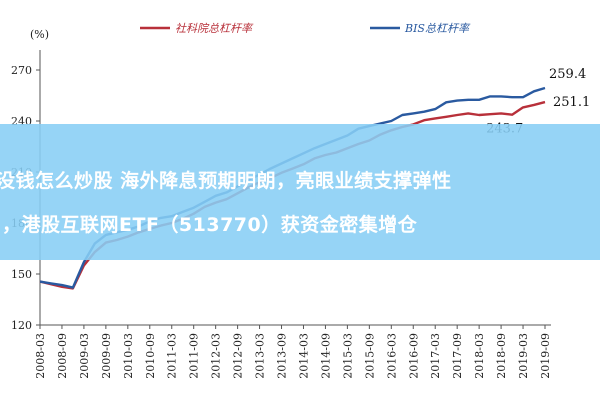 Image resolution: width=600 pixels, height=400 pixels. What do you see at coordinates (479, 356) in the screenshot?
I see `x-tick-label: 2018-03` at bounding box center [479, 356].